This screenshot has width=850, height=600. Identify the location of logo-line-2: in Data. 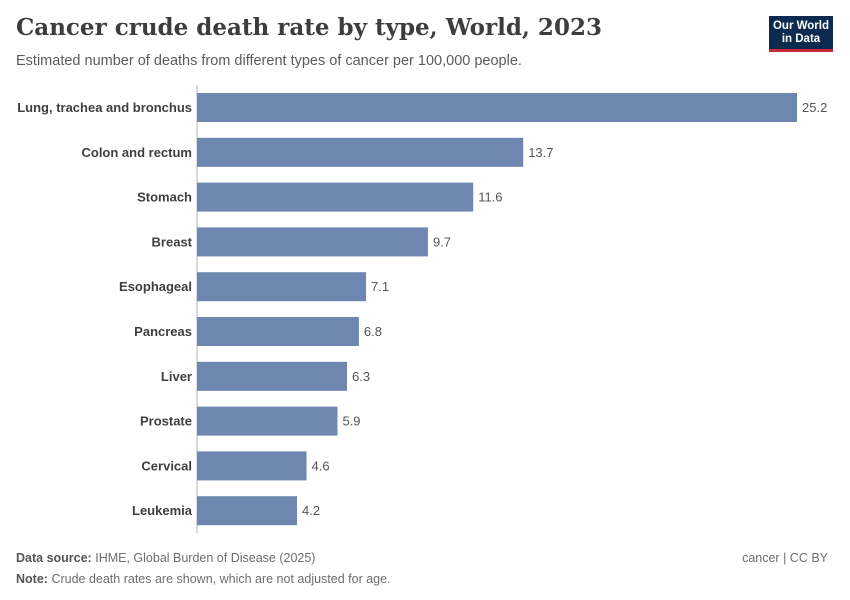
(801, 38).